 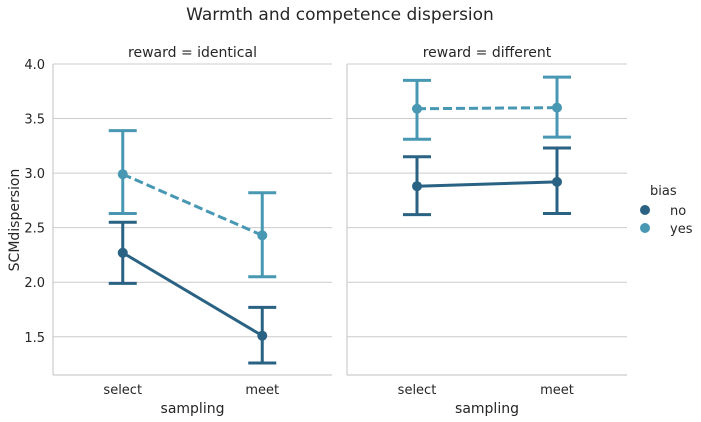 What do you see at coordinates (678, 211) in the screenshot?
I see `legend-label-no: no` at bounding box center [678, 211].